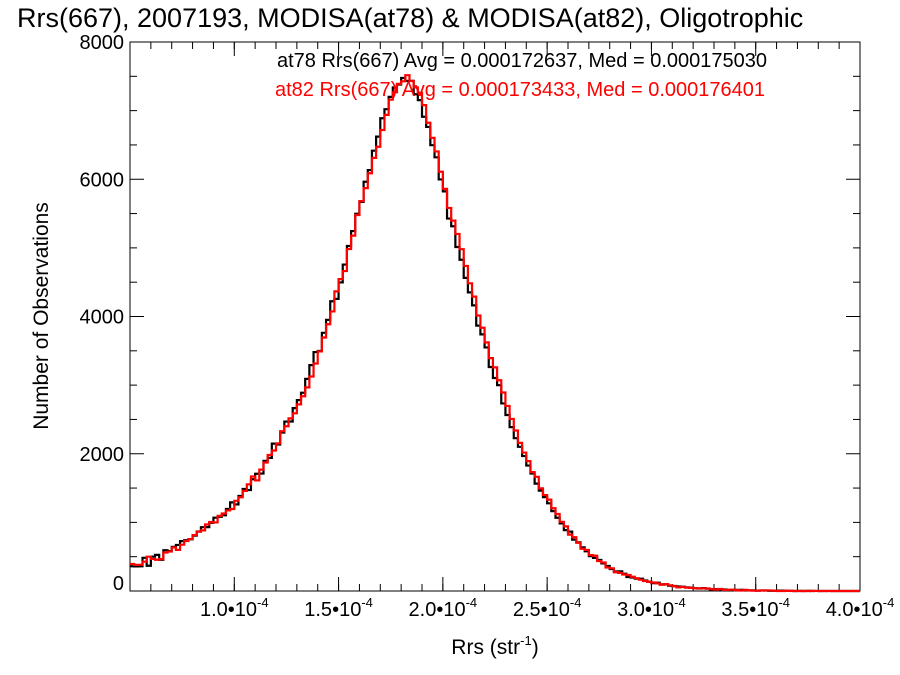  I want to click on y-tick-label: 6000, so click(102, 180).